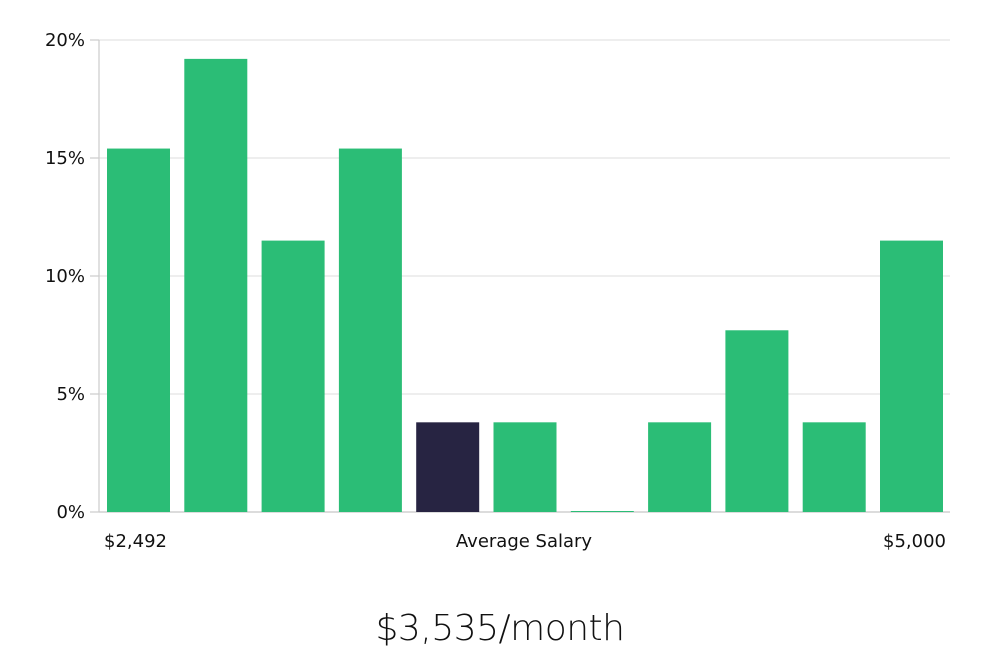  What do you see at coordinates (135, 541) in the screenshot?
I see `x-min-label: $2,492` at bounding box center [135, 541].